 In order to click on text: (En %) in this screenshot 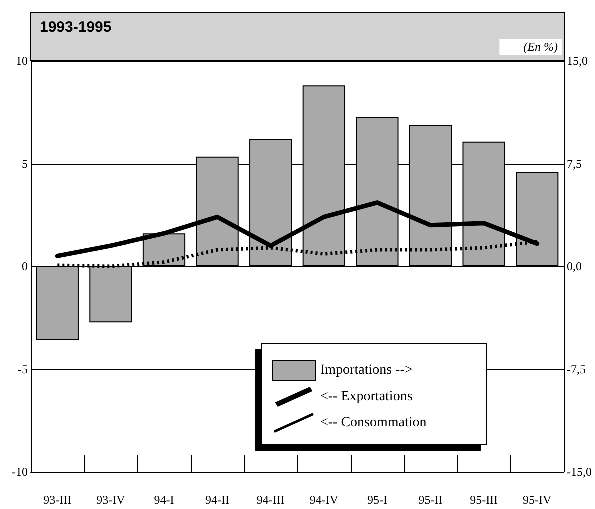, I will do `click(541, 47)`.